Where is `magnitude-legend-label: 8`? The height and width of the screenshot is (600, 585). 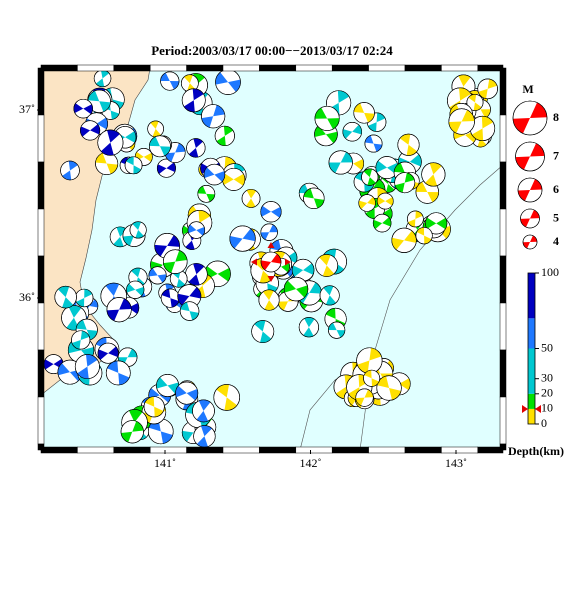
magnitude-legend-label: 8 is located at coordinates (556, 117).